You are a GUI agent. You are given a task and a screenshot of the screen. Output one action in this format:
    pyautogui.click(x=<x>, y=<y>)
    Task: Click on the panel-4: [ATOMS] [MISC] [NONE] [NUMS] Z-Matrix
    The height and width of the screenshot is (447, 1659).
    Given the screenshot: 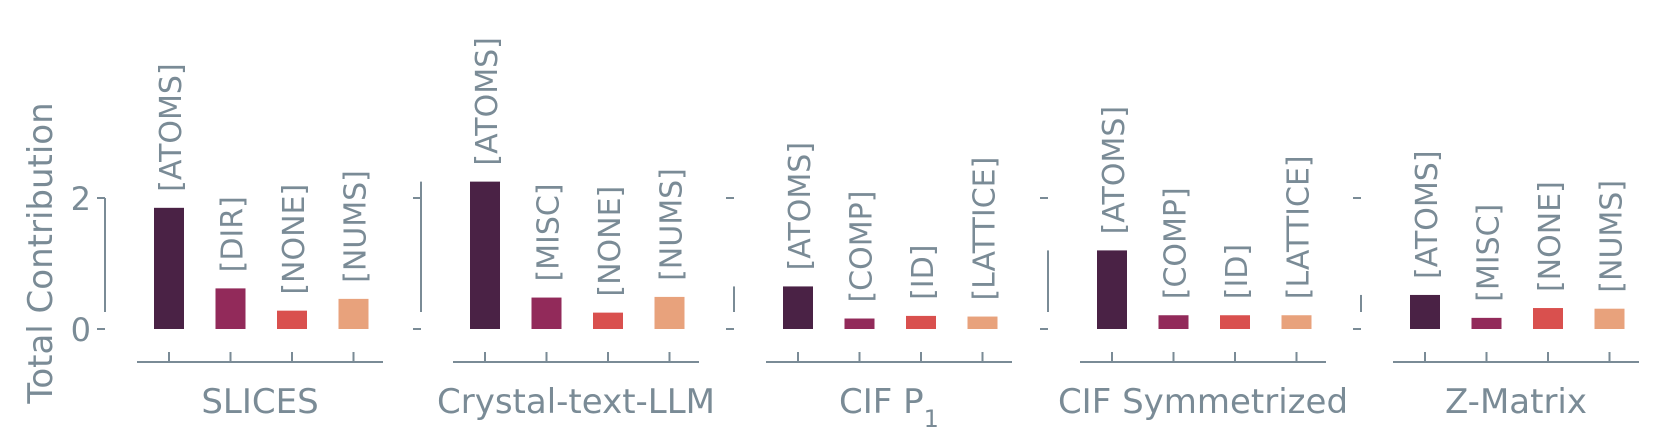 What is the action you would take?
    pyautogui.click(x=1496, y=286)
    